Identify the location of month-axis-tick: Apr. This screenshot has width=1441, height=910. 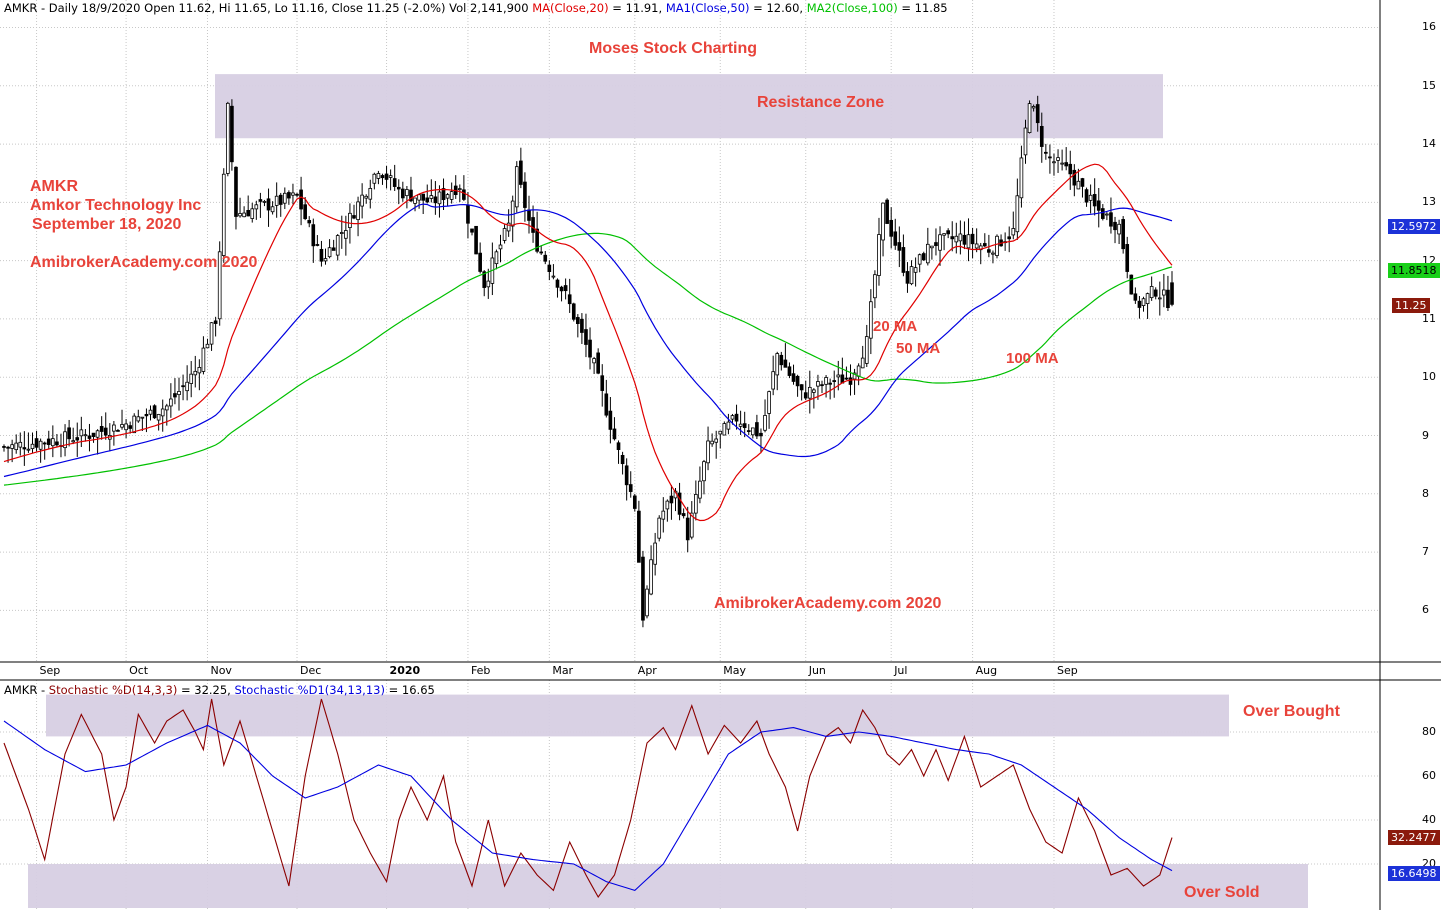
(647, 670).